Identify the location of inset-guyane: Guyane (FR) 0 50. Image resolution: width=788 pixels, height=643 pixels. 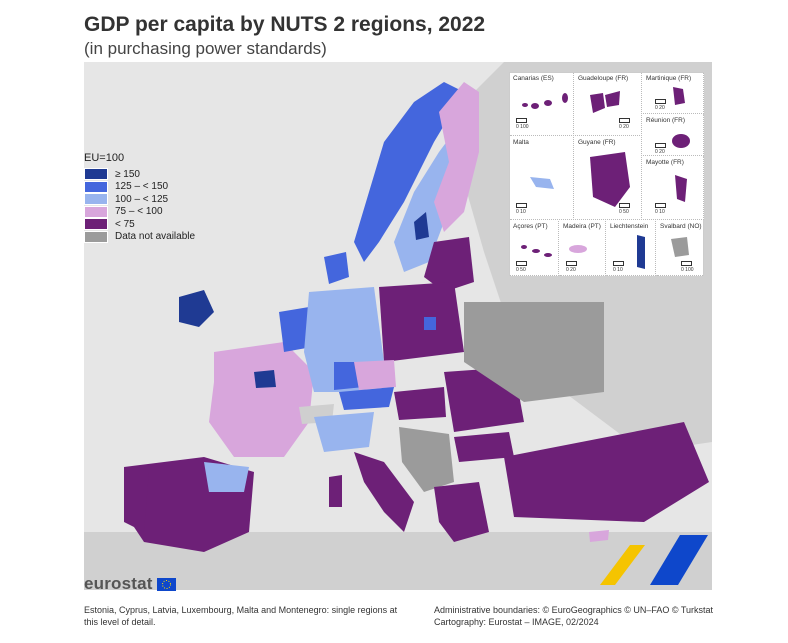
(608, 178).